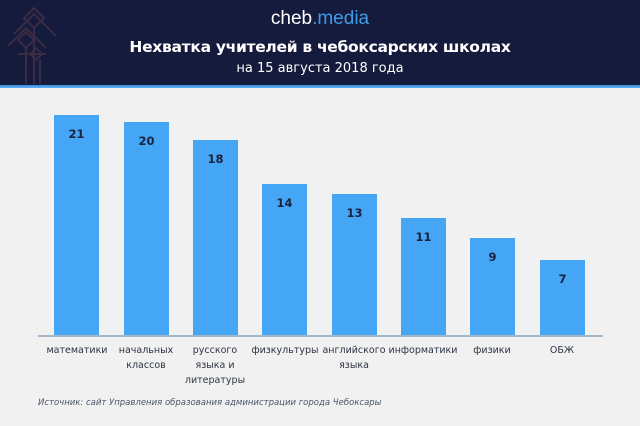  Describe the element at coordinates (215, 365) in the screenshot. I see `category-label: русского языка и литературы` at that location.